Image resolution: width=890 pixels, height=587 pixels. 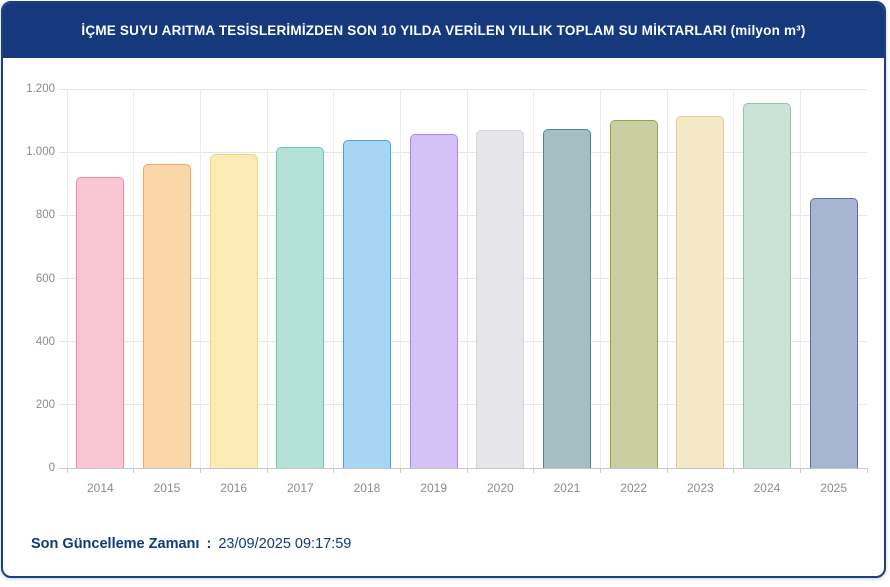 What do you see at coordinates (367, 488) in the screenshot?
I see `x-axis-label-2018: 2018` at bounding box center [367, 488].